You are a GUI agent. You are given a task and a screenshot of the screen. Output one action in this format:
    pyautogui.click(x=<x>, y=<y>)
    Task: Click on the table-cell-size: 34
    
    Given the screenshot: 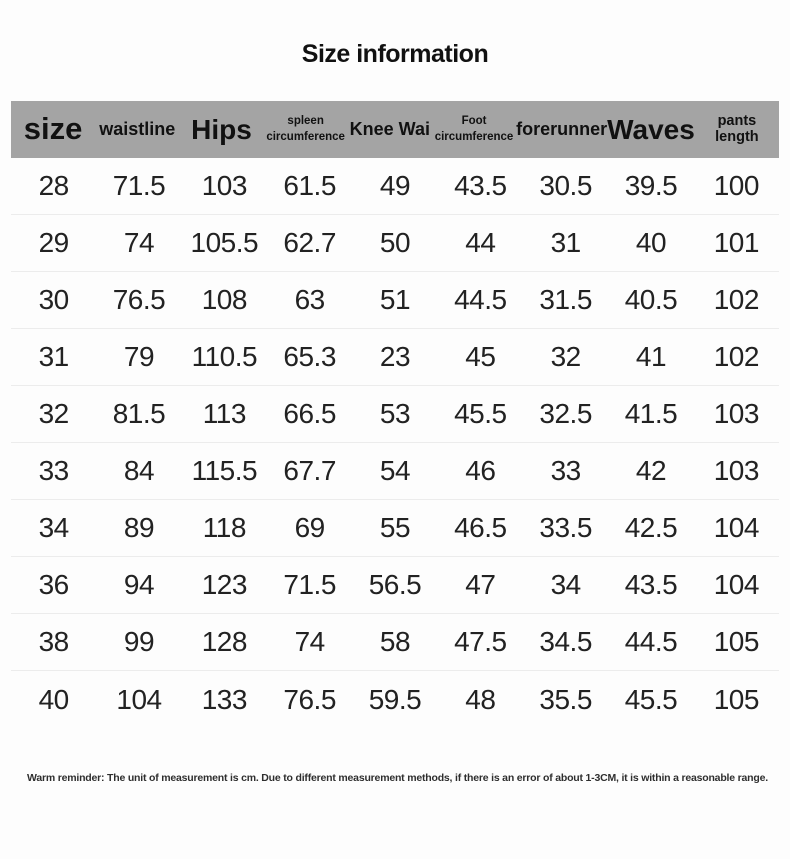 What is the action you would take?
    pyautogui.click(x=54, y=527)
    